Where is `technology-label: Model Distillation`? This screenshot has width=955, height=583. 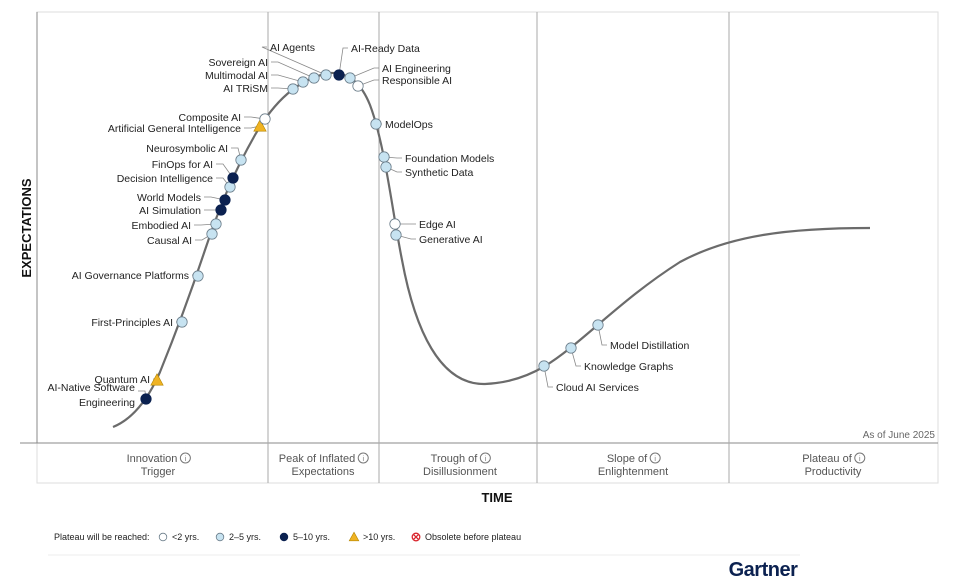
technology-label: Model Distillation is located at coordinates (650, 346).